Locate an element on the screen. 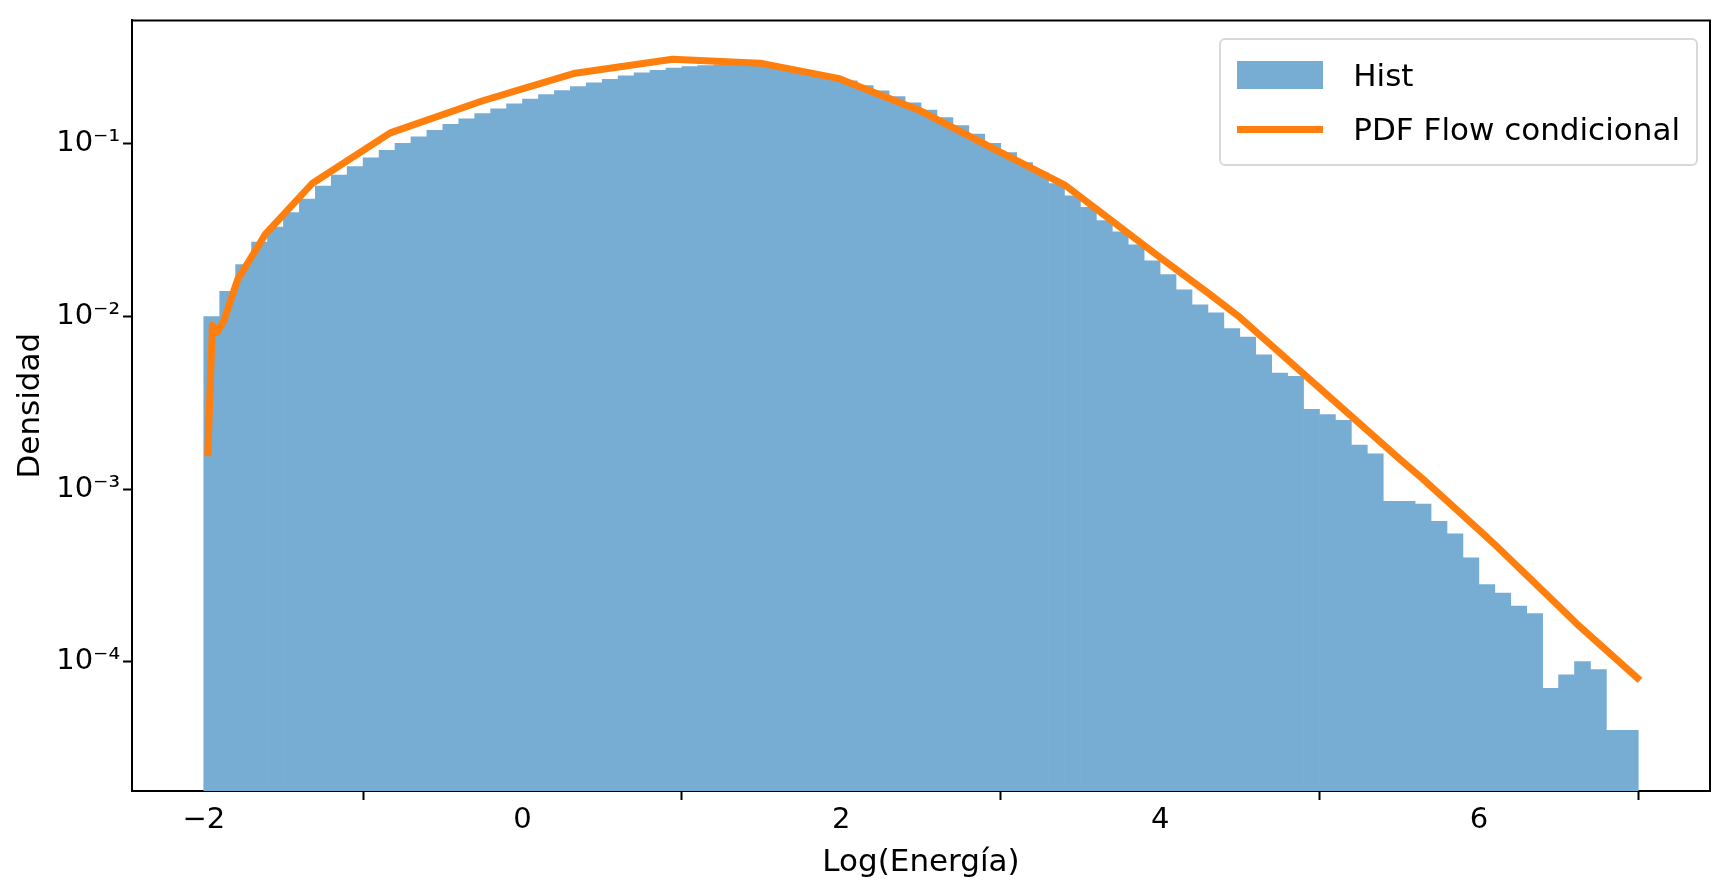 Image resolution: width=1716 pixels, height=892 pixels. y-tick-label: 10⁻¹ is located at coordinates (88, 141).